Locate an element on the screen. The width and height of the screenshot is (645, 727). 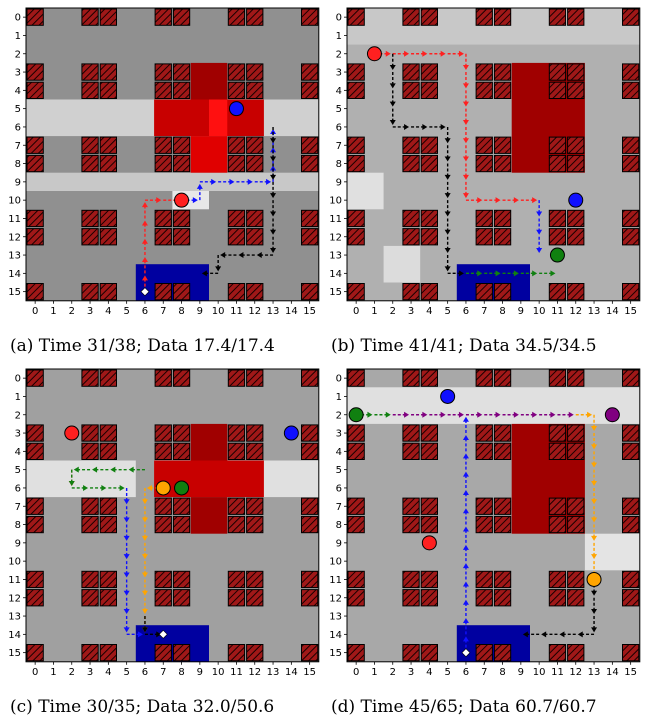
x-tick-label: 12 is located at coordinates (575, 672).